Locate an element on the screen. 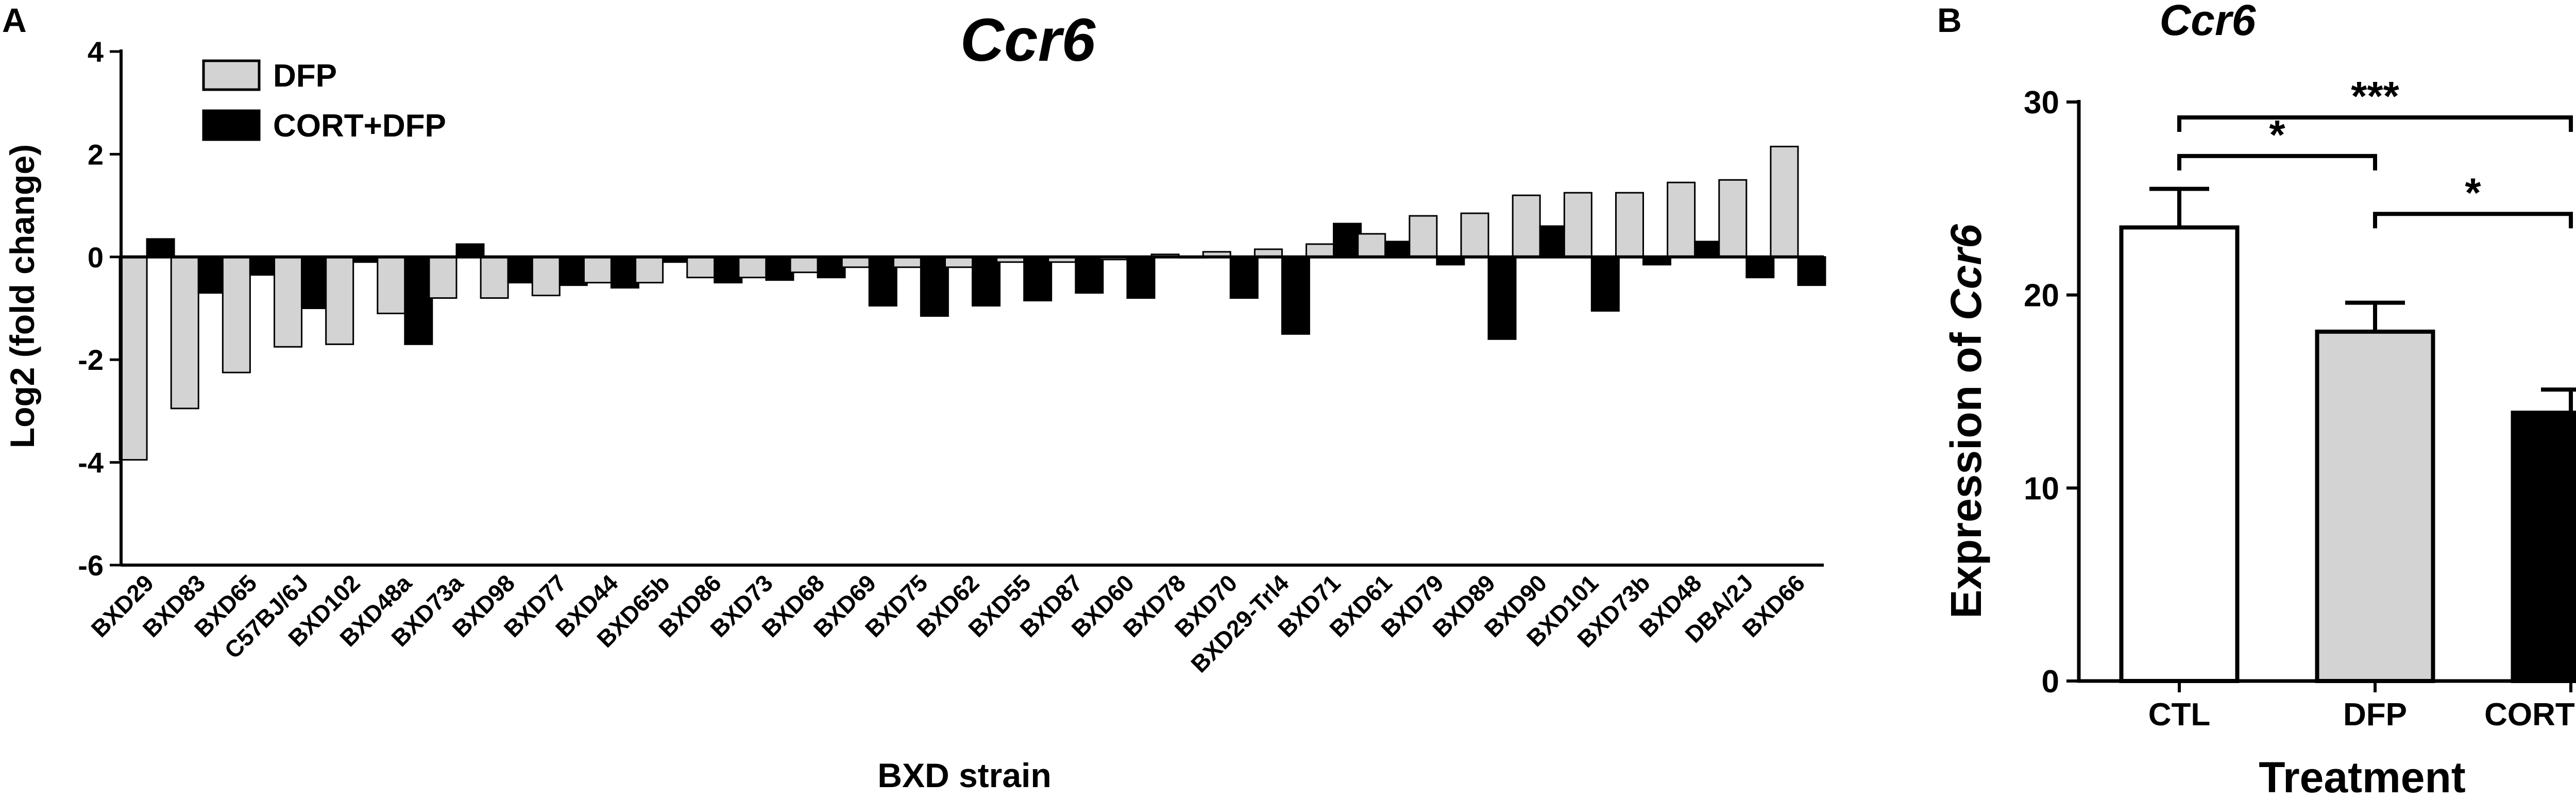 Image resolution: width=2576 pixels, height=800 pixels. legend-swatch-cort-dfp is located at coordinates (231, 125).